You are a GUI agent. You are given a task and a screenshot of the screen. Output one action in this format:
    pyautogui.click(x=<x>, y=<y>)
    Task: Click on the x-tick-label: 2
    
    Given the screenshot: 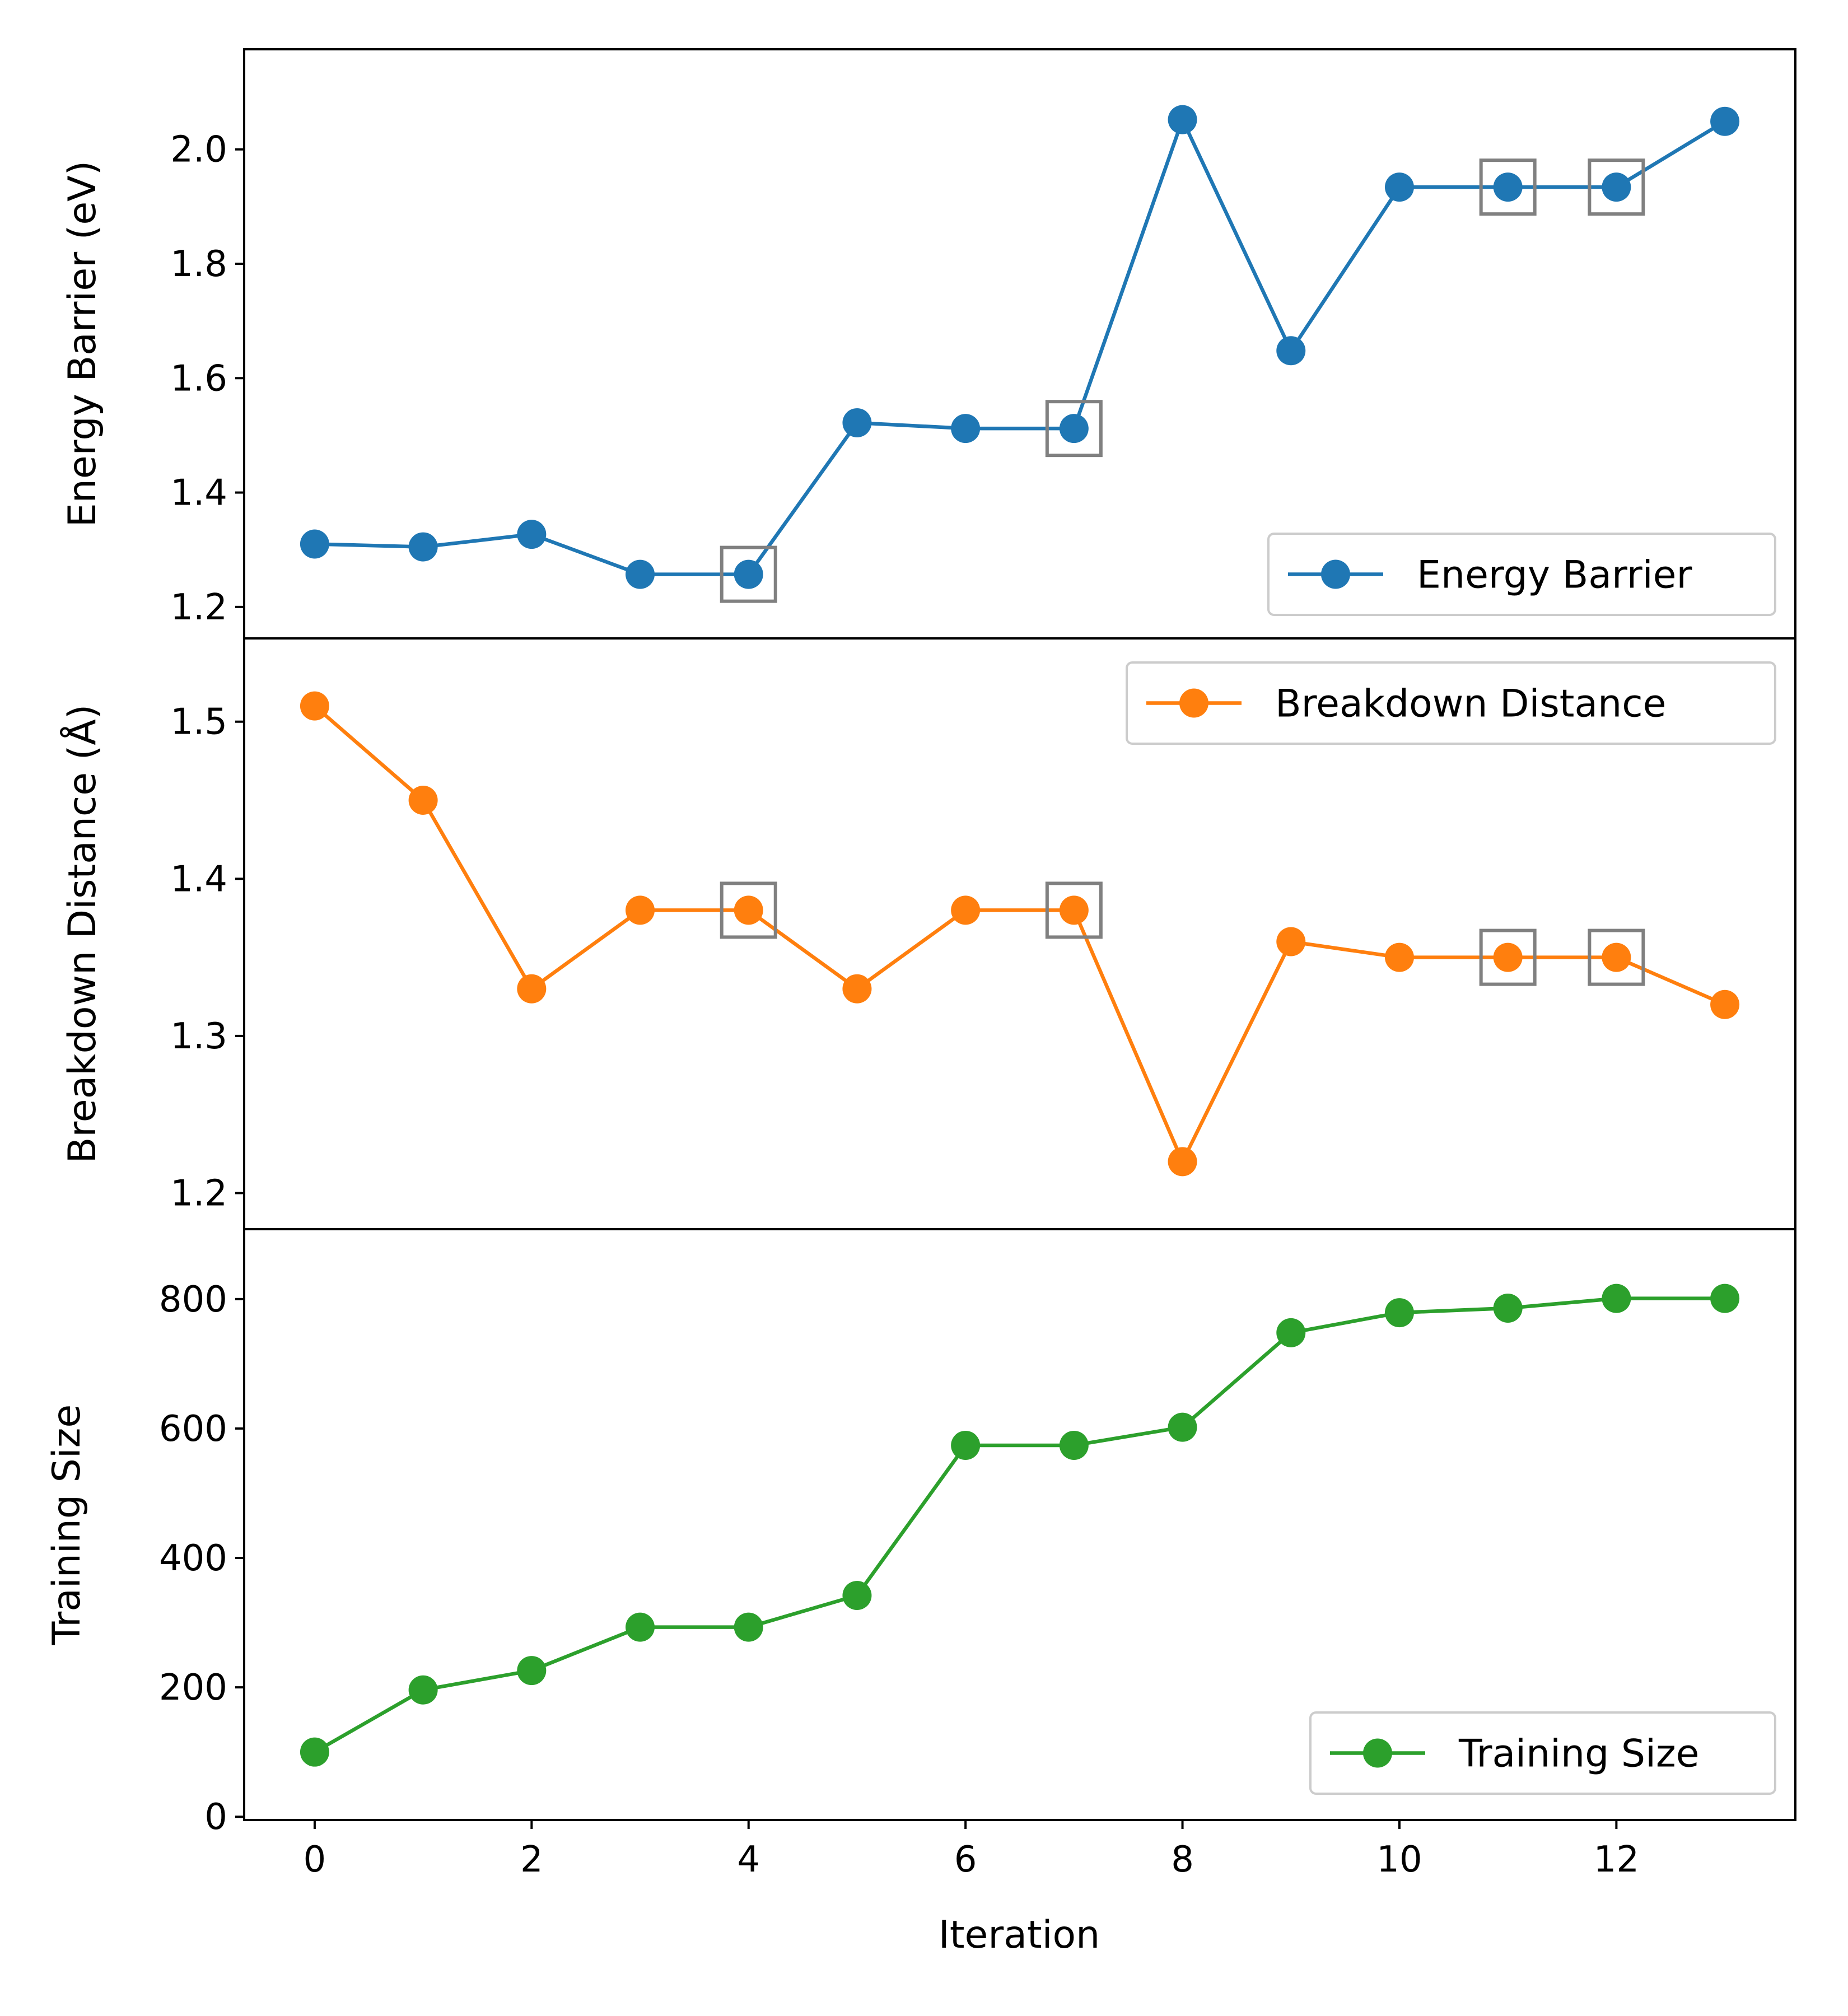 What is the action you would take?
    pyautogui.click(x=532, y=1860)
    